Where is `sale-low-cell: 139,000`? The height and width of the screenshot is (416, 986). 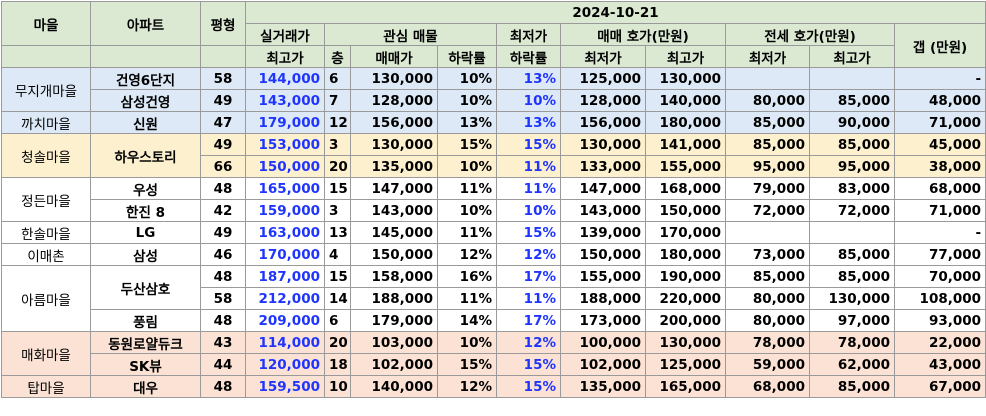
sale-low-cell: 139,000 is located at coordinates (603, 232).